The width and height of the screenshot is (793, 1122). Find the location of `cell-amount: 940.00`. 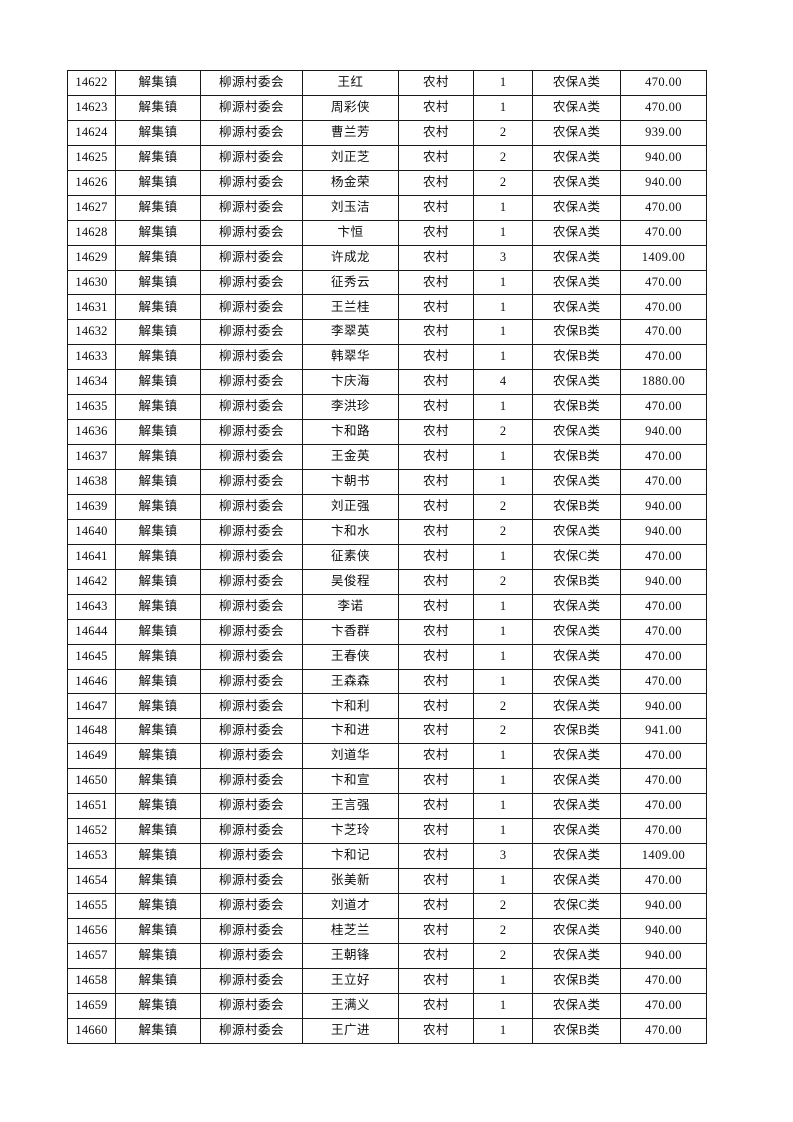

cell-amount: 940.00 is located at coordinates (663, 581).